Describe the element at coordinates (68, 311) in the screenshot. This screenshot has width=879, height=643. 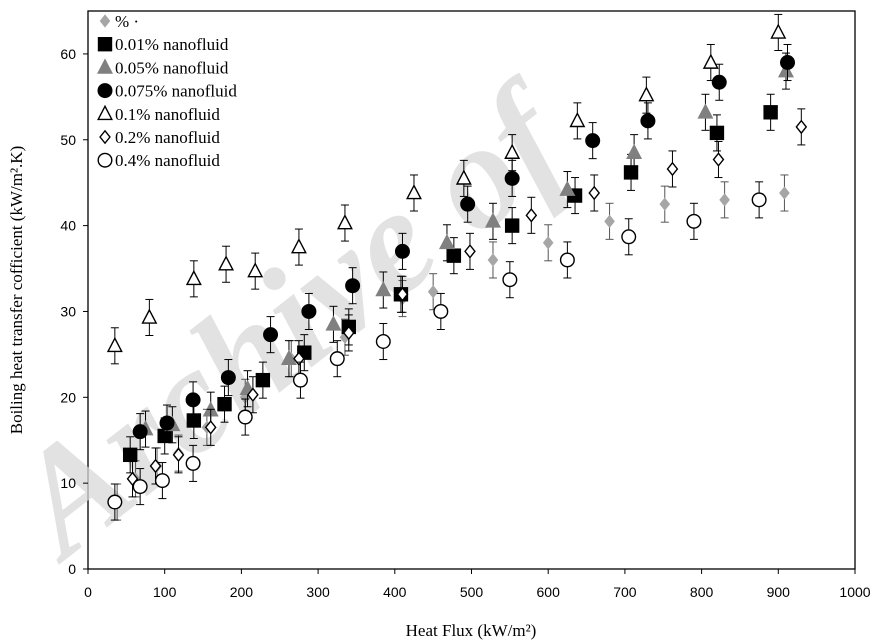
I see `y-tick-label: 30` at that location.